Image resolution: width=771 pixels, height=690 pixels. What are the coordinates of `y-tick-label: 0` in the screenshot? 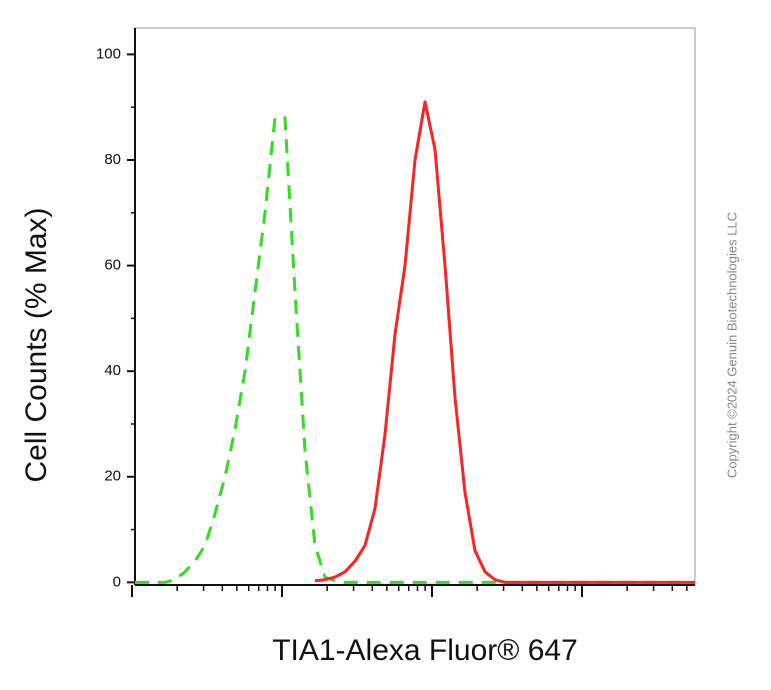 It's located at (117, 581).